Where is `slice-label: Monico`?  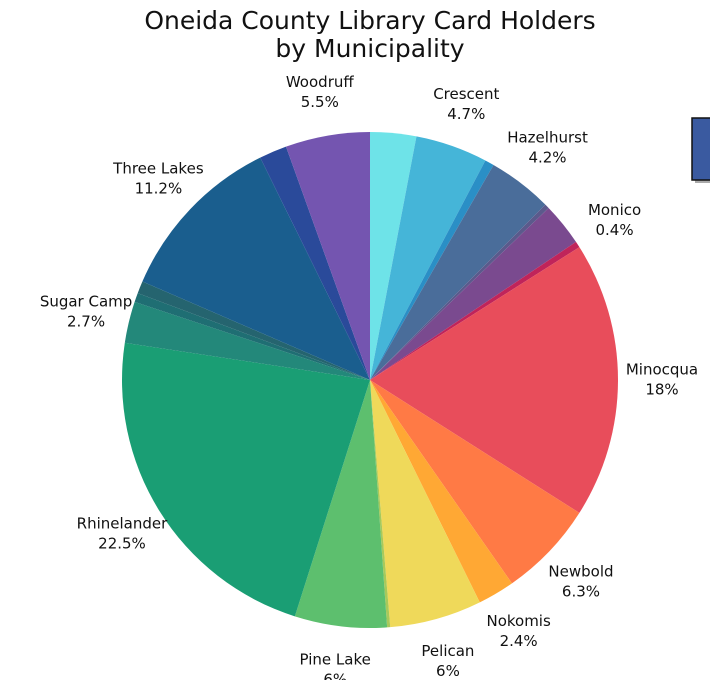
slice-label: Monico is located at coordinates (614, 210).